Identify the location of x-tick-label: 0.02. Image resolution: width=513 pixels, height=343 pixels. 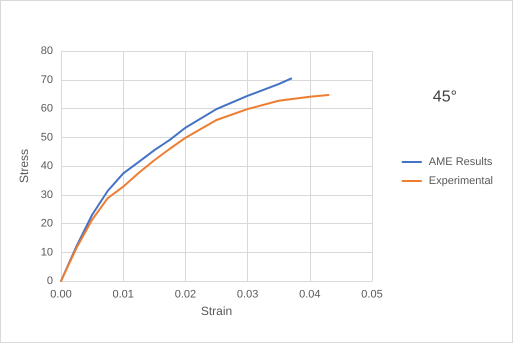
(185, 294).